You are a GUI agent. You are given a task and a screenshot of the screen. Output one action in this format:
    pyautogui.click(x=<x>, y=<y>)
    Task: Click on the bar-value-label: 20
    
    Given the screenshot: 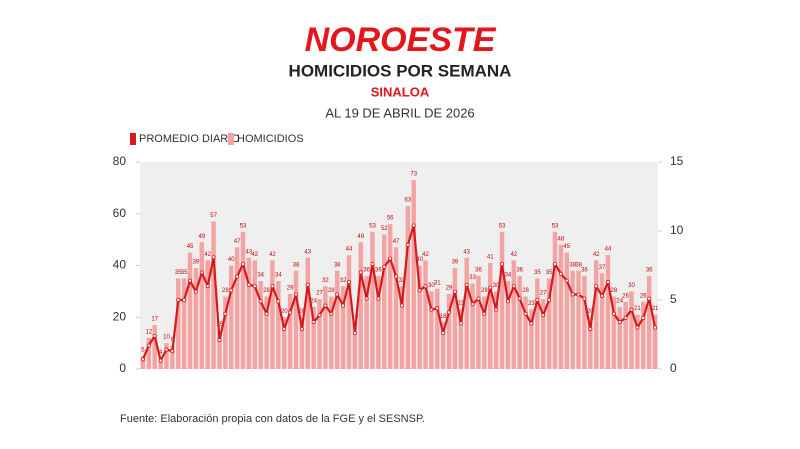 What is the action you would take?
    pyautogui.click(x=284, y=312)
    